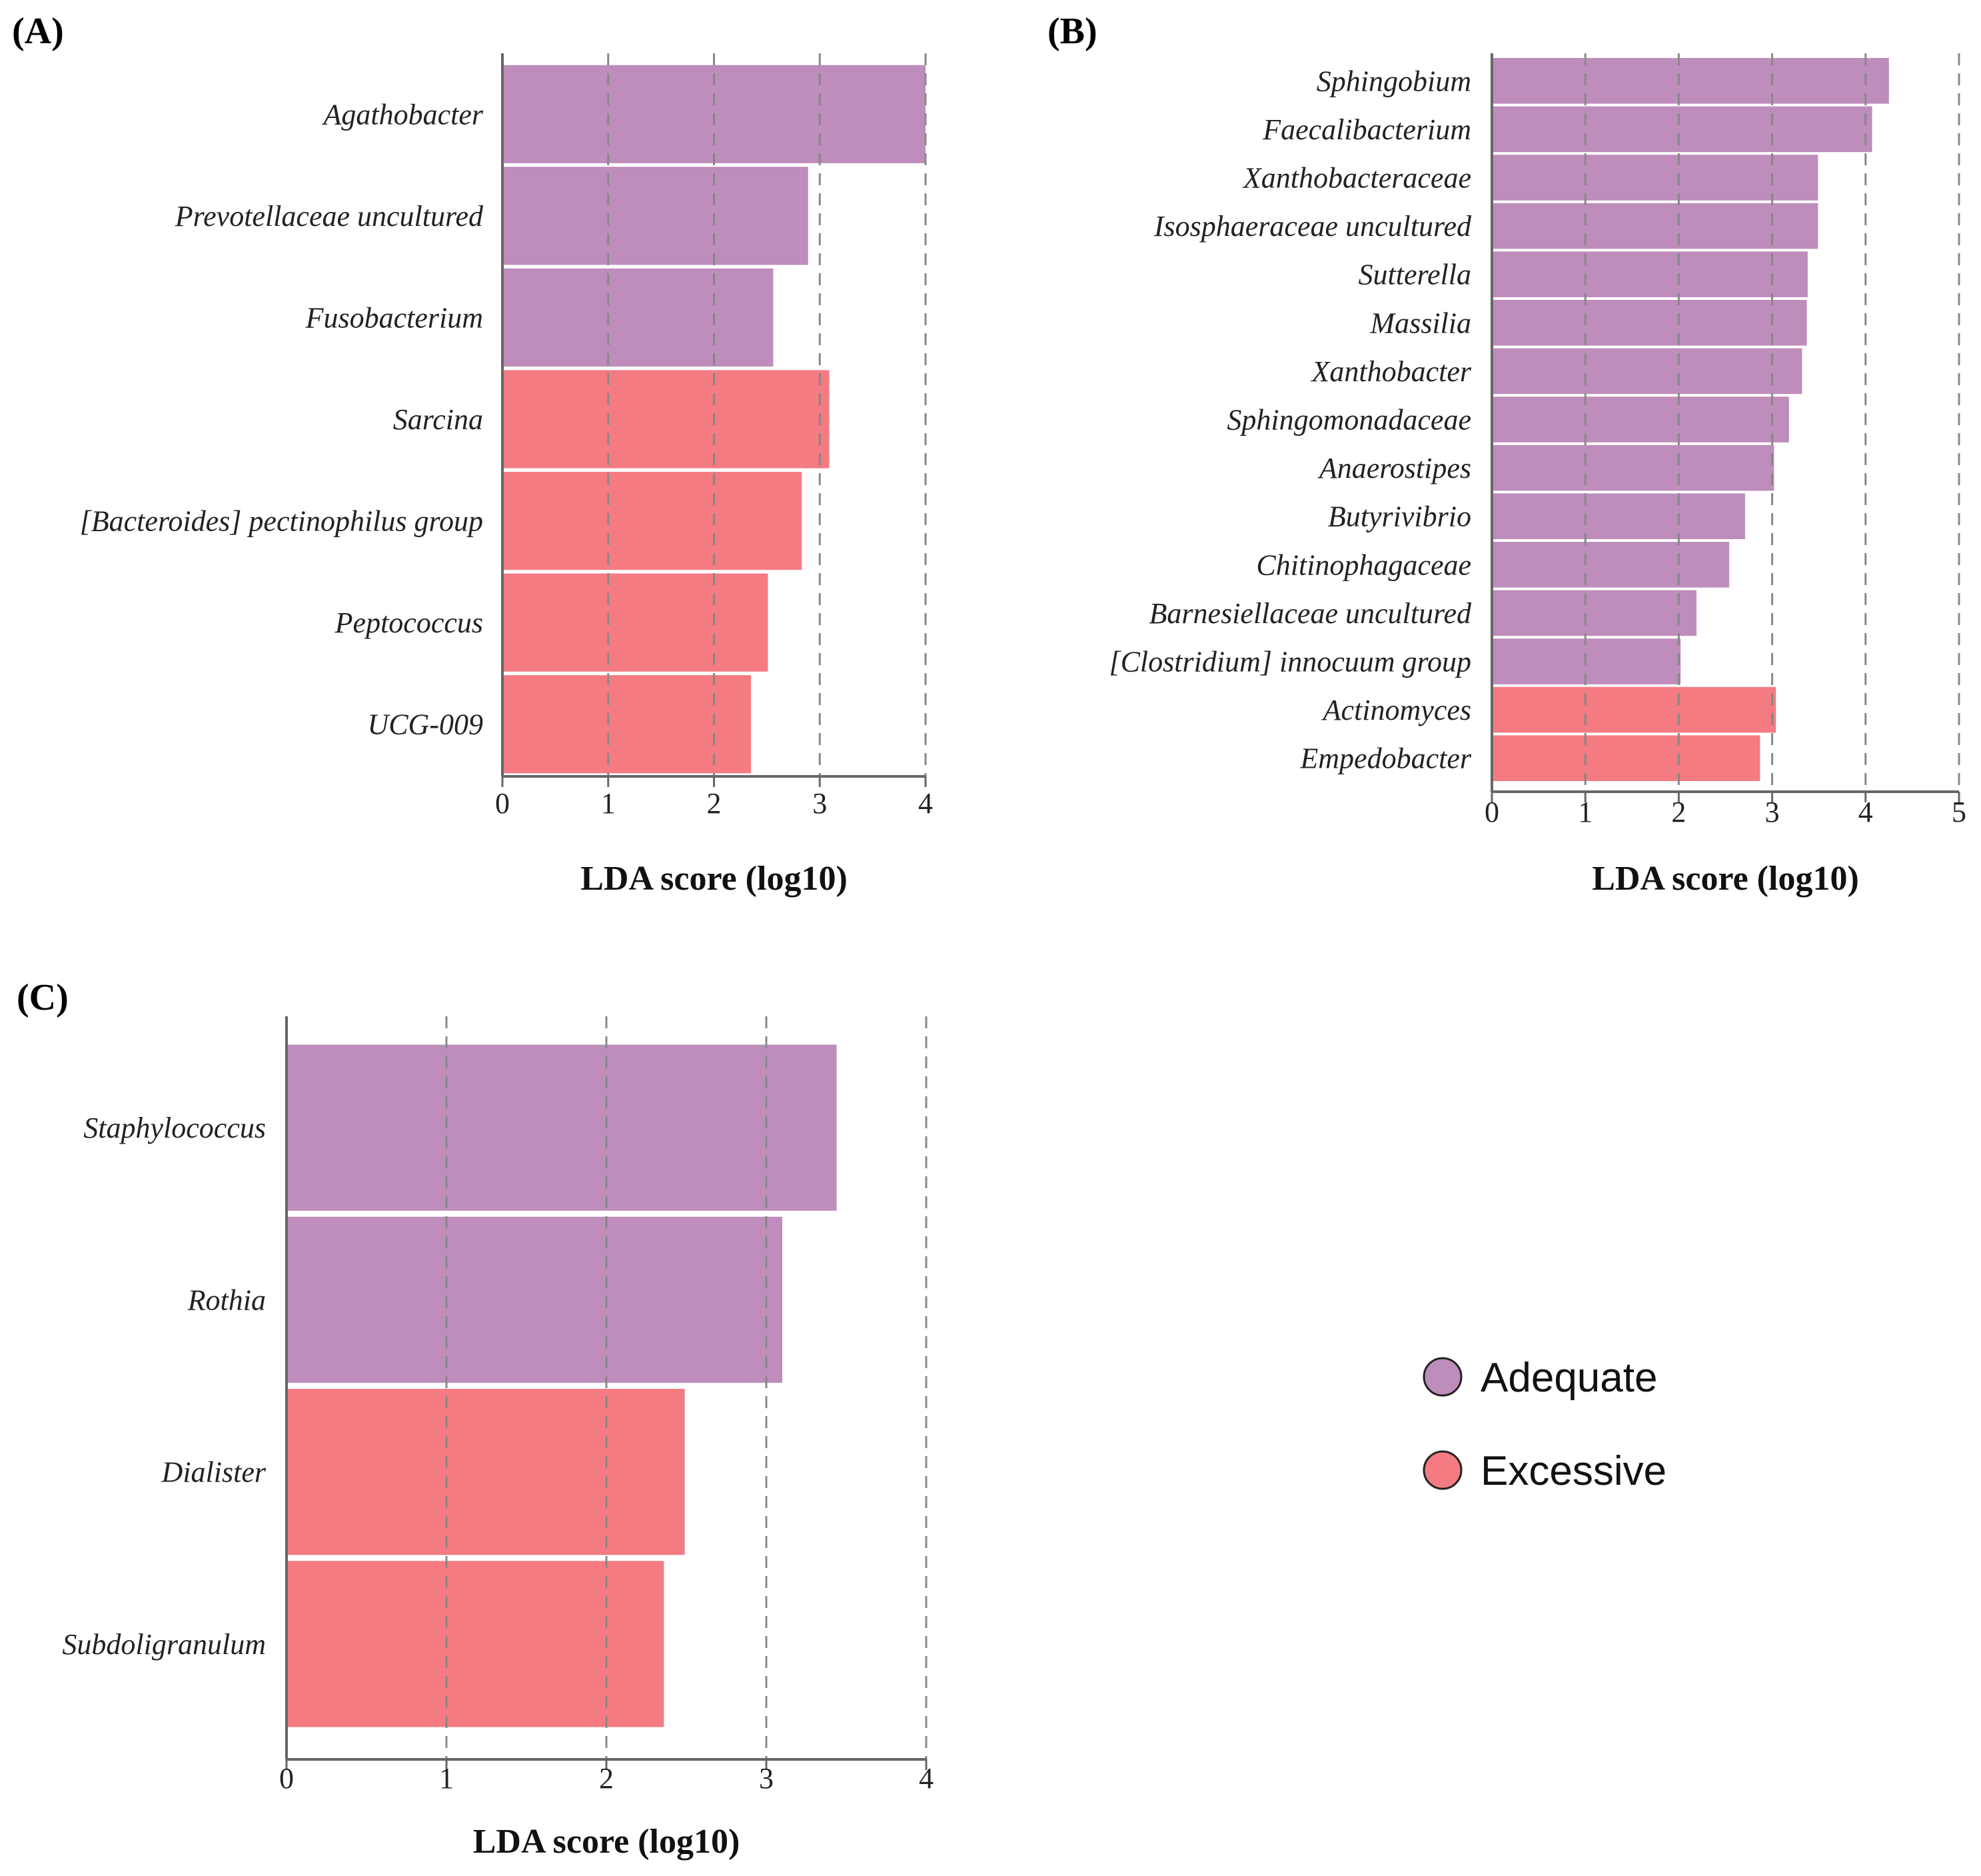 This screenshot has height=1876, width=1981. Describe the element at coordinates (1443, 1377) in the screenshot. I see `legend-swatch-adequate` at that location.